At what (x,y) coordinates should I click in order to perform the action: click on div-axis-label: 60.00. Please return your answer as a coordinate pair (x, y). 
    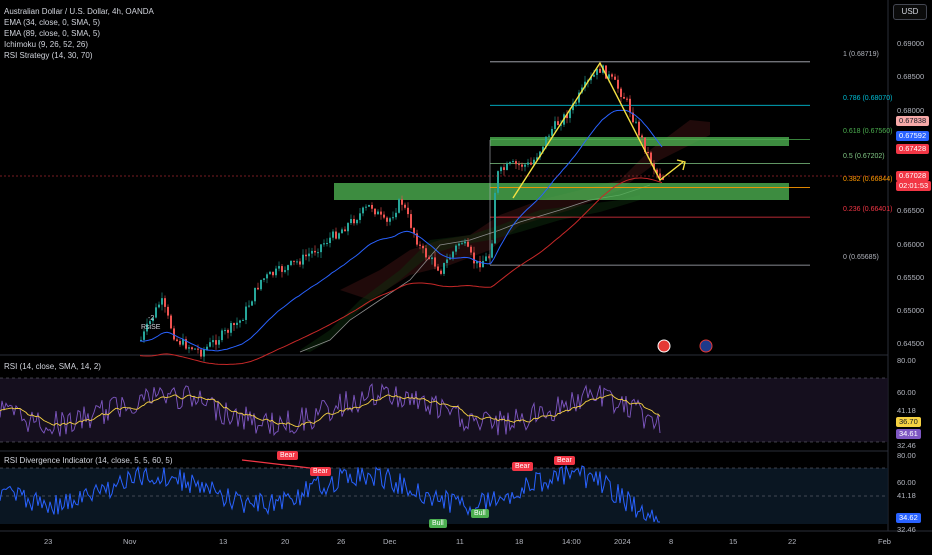
    Looking at the image, I should click on (906, 482).